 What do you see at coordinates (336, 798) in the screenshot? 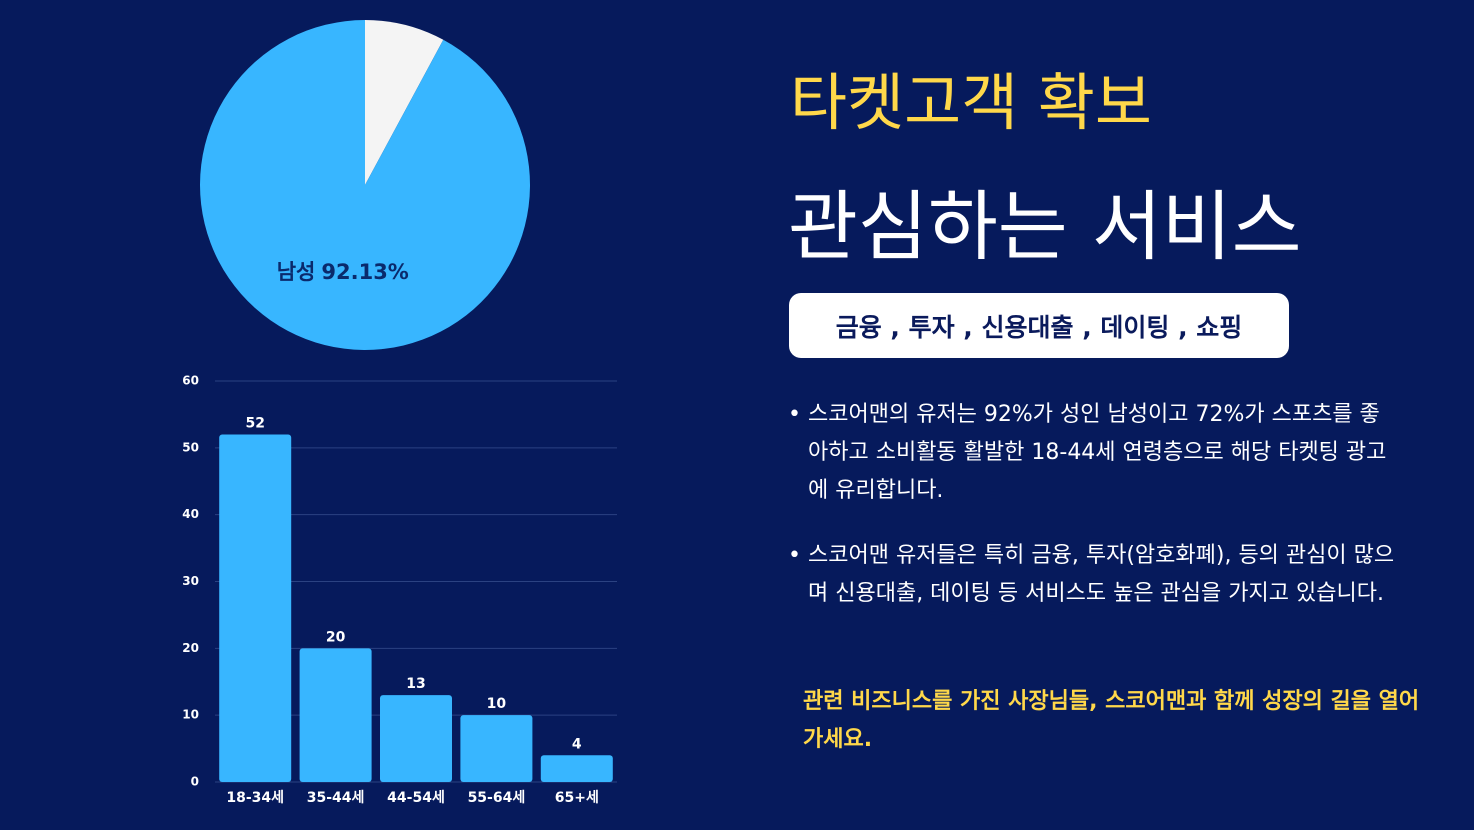
I see `x-tick-label: 35-44세` at bounding box center [336, 798].